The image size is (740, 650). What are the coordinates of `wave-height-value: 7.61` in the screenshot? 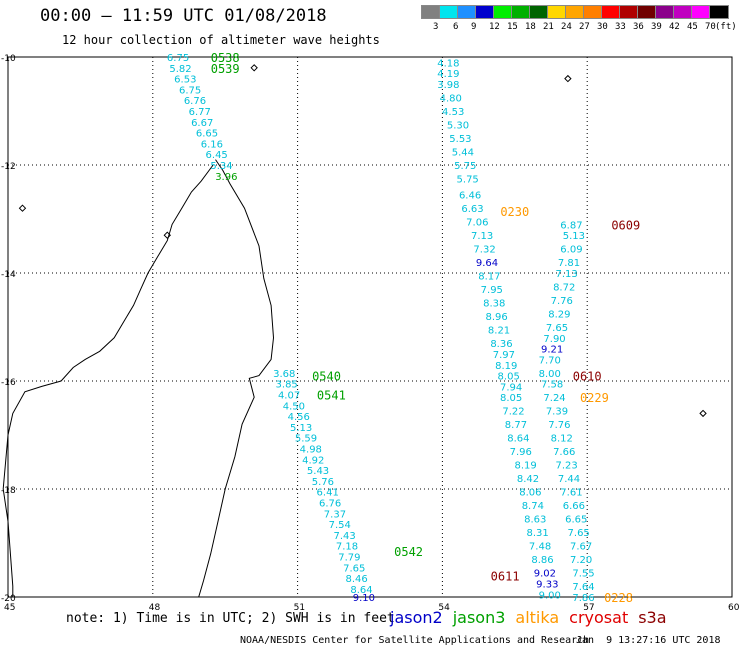 It's located at (571, 493).